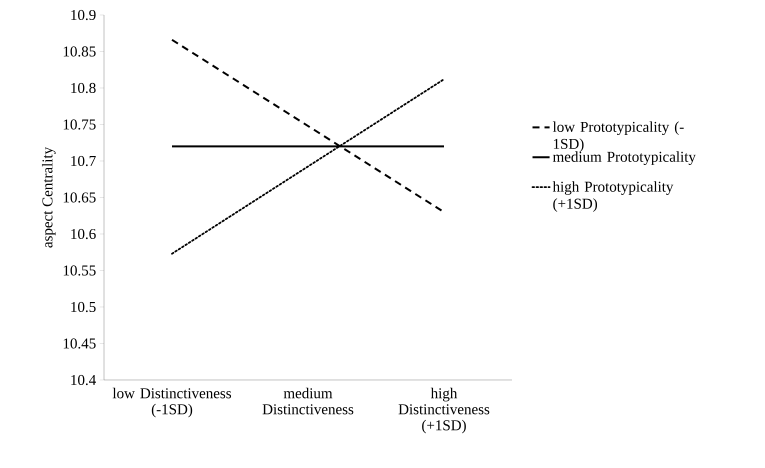 Image resolution: width=765 pixels, height=468 pixels. Describe the element at coordinates (49, 197) in the screenshot. I see `y-axis-title: aspect Centrality` at that location.